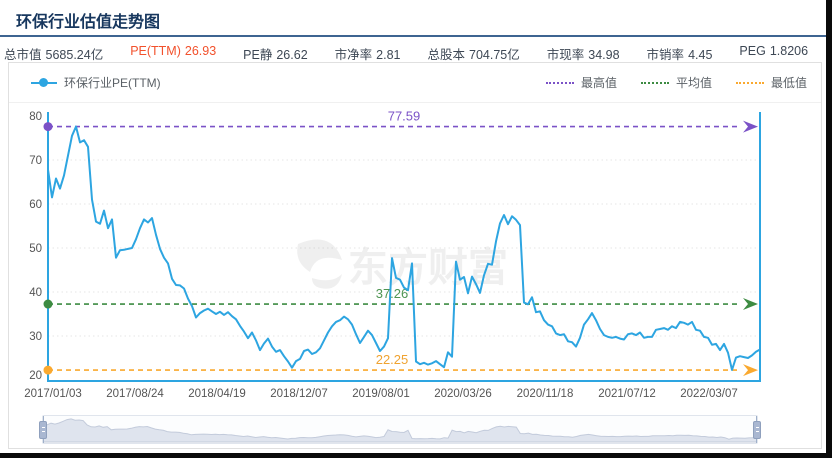  I want to click on legend-avg-label: 平均值, so click(693, 83).